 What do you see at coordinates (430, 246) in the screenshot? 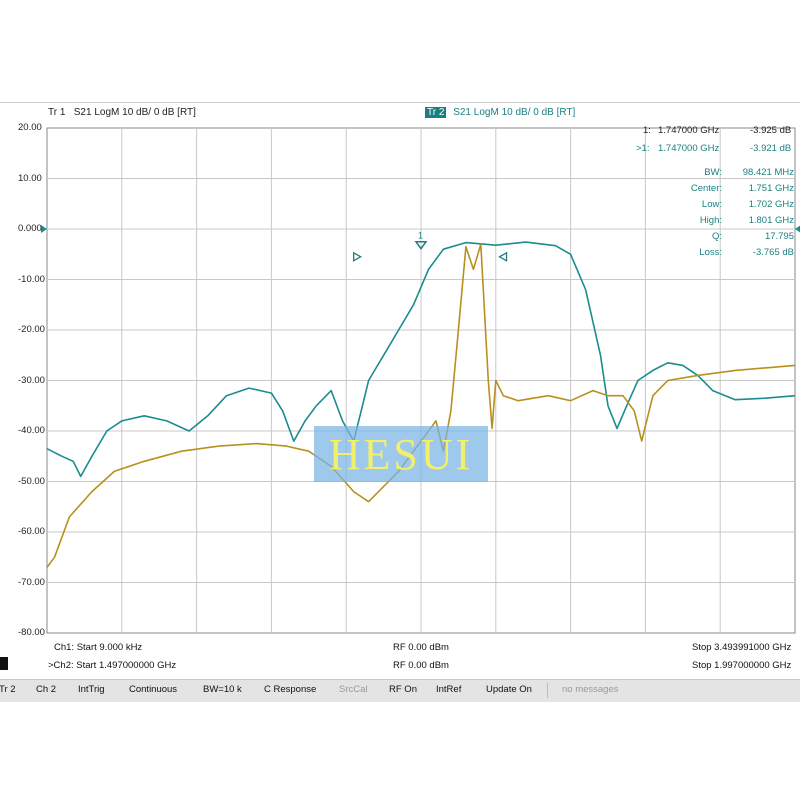
I see `markers: 1` at bounding box center [430, 246].